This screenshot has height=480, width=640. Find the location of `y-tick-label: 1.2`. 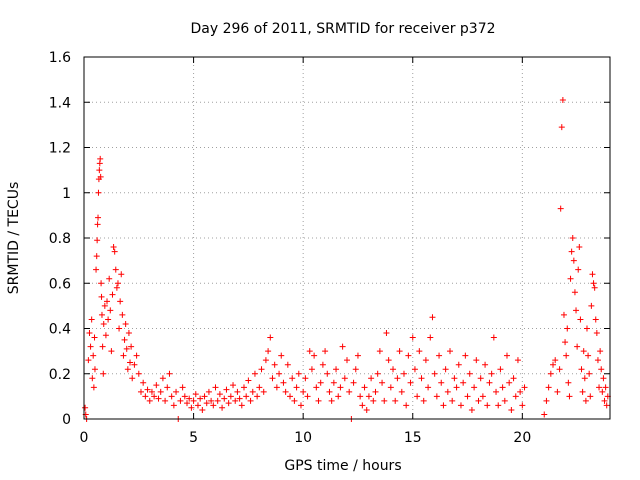

y-tick-label: 1.2 is located at coordinates (60, 149).